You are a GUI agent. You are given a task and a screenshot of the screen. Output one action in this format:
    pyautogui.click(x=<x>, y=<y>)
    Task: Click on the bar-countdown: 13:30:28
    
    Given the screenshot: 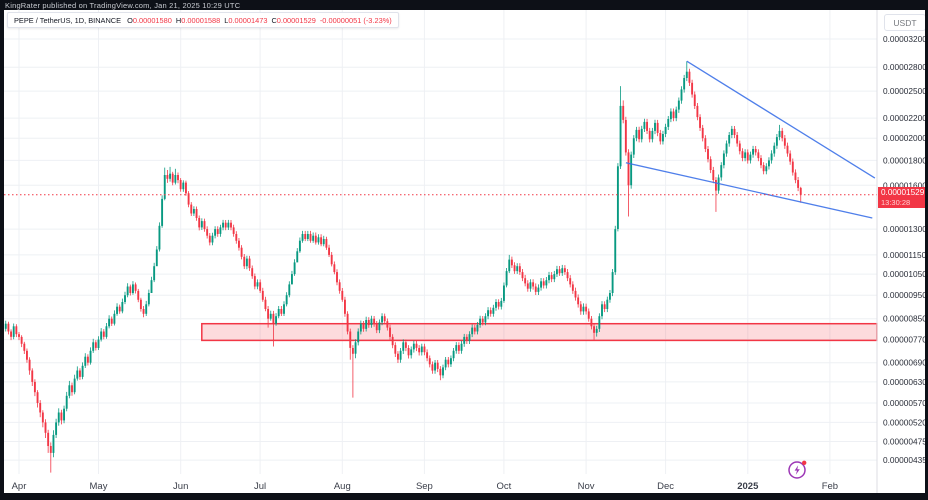 What is the action you would take?
    pyautogui.click(x=896, y=202)
    